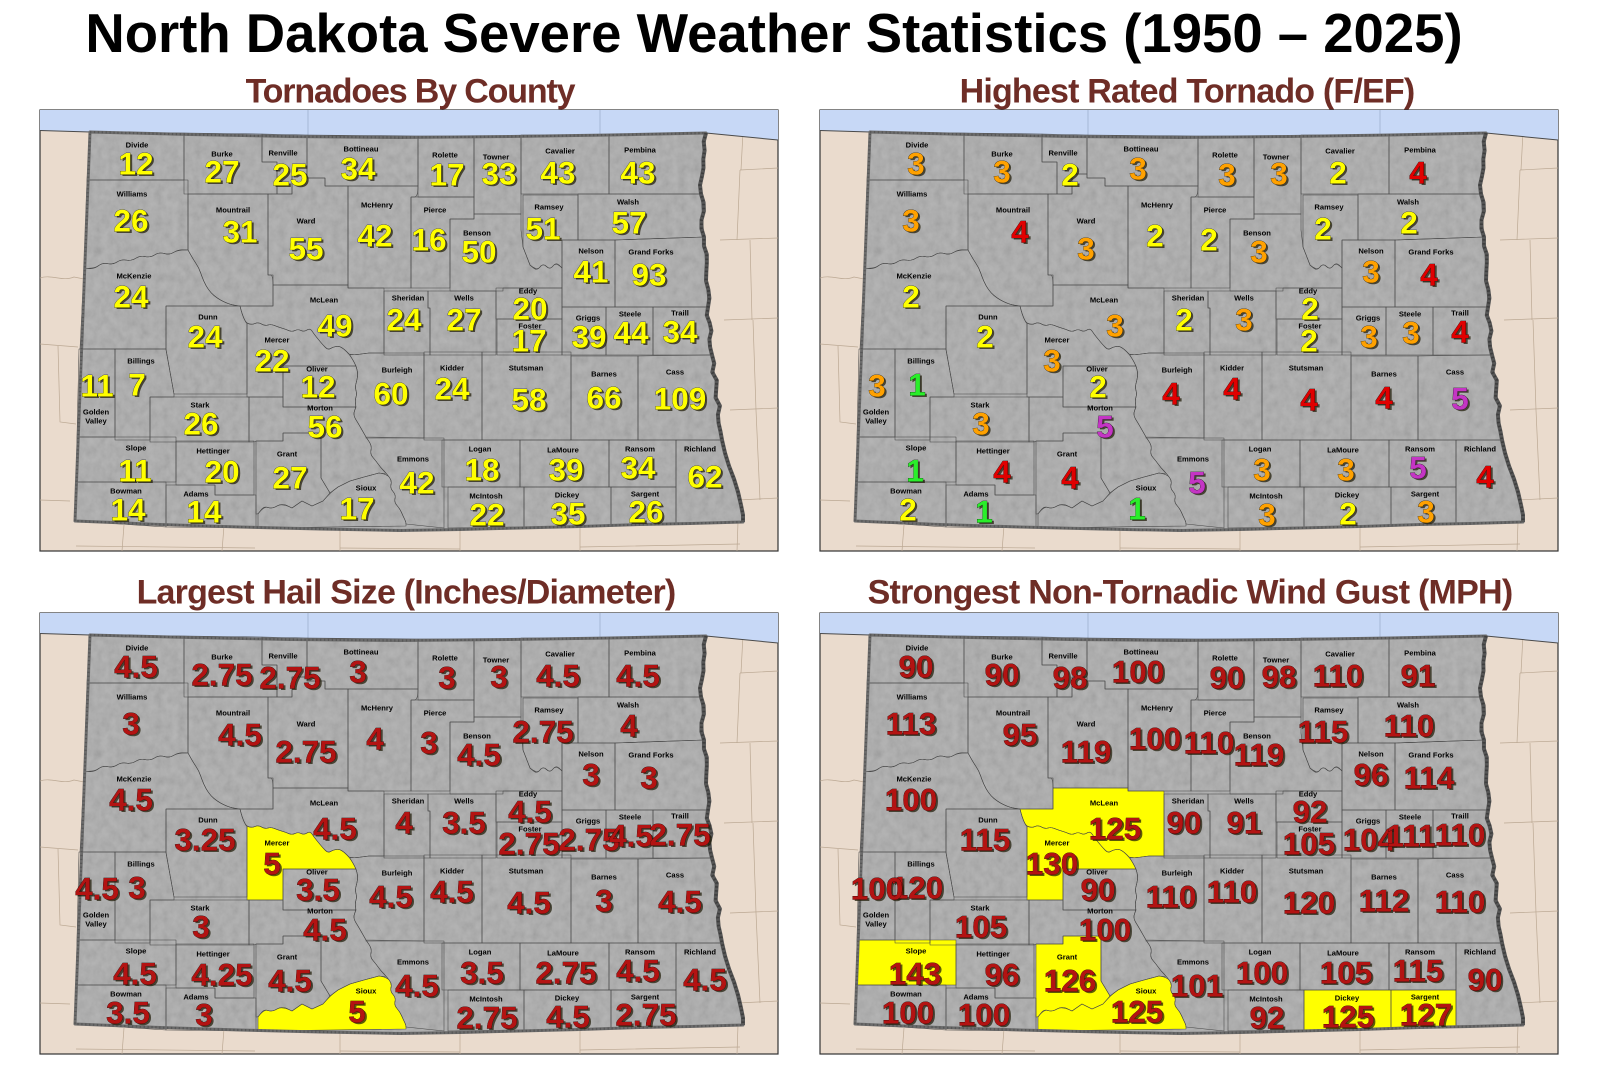  Describe the element at coordinates (96, 915) in the screenshot. I see `svg-text: Golden` at that location.